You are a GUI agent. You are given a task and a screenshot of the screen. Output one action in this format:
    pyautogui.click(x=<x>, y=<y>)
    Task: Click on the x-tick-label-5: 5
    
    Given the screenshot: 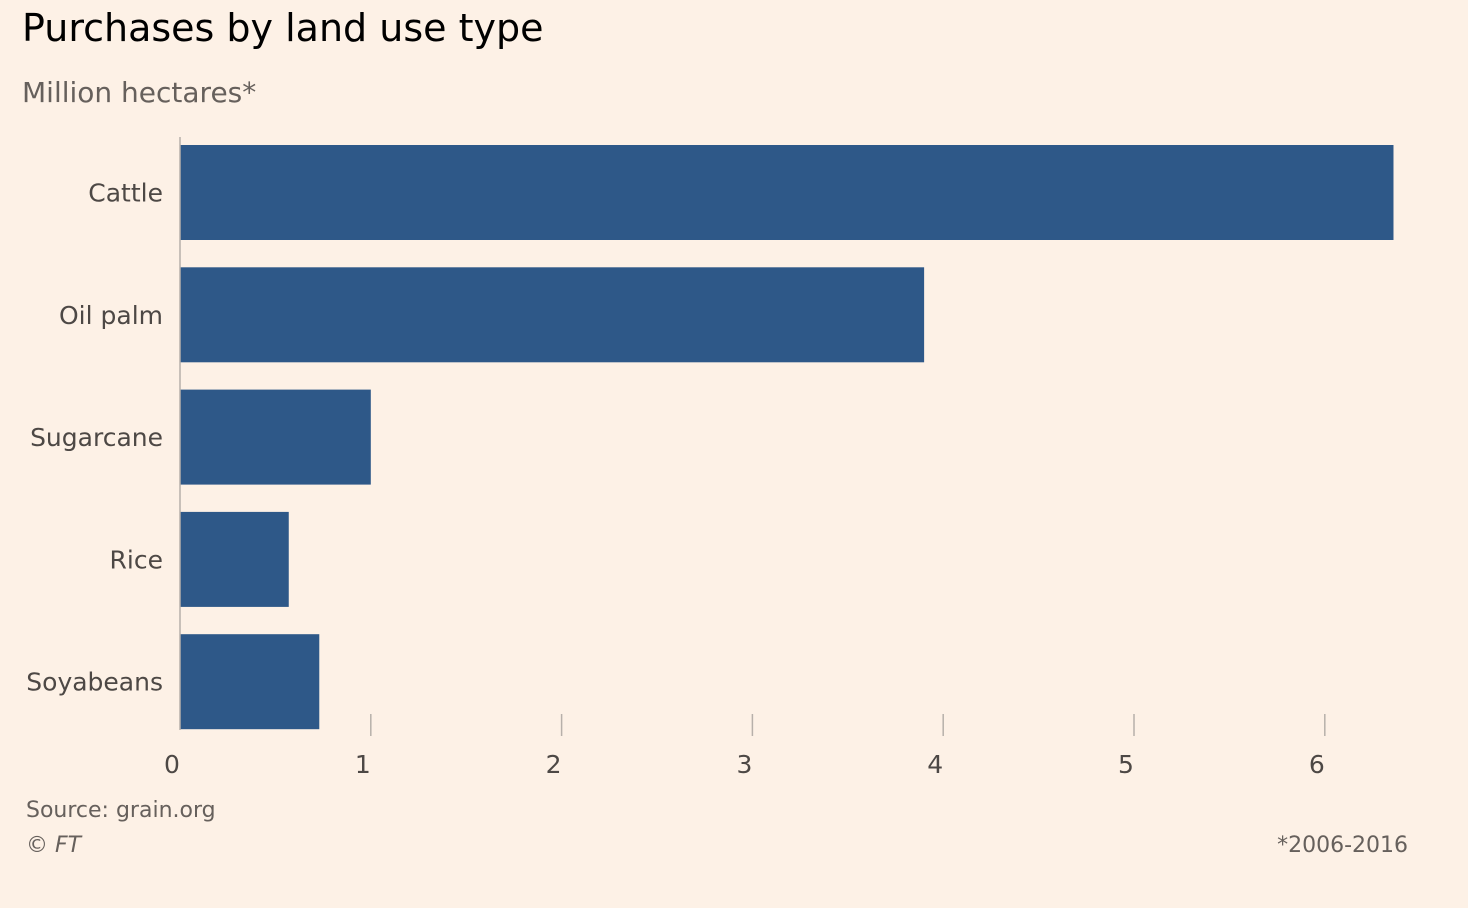 What is the action you would take?
    pyautogui.click(x=1126, y=764)
    